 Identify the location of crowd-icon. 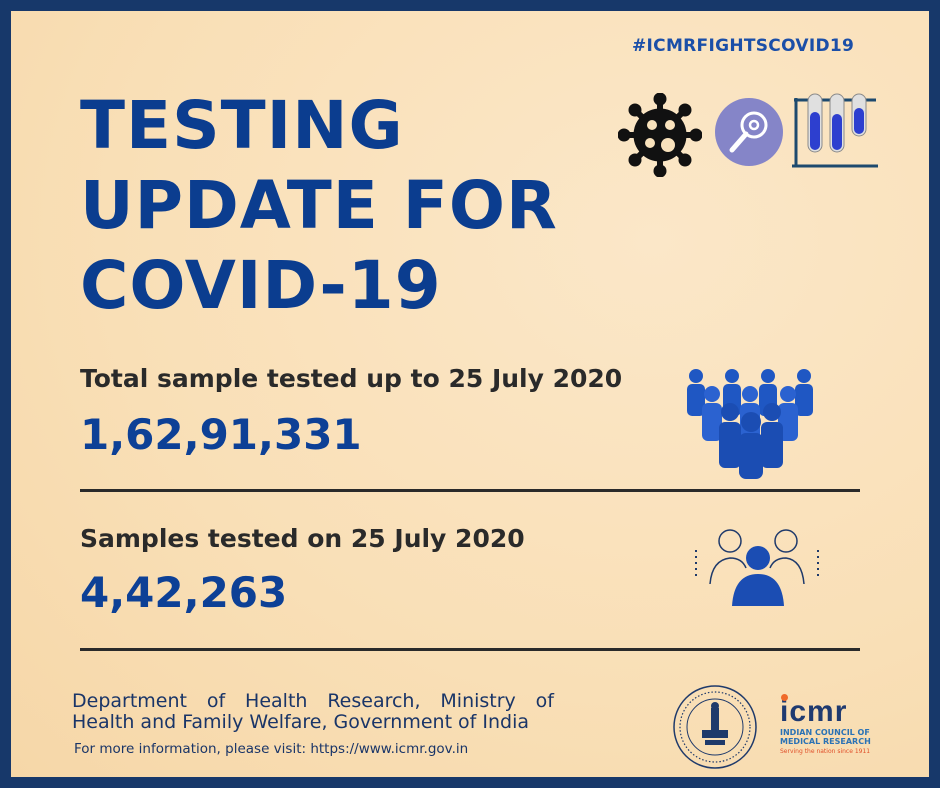
(750, 424).